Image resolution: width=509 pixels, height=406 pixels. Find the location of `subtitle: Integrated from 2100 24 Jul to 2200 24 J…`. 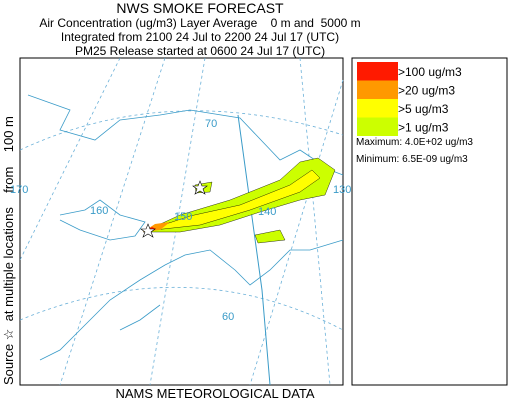

subtitle: Integrated from 2100 24 Jul to 2200 24 J… is located at coordinates (200, 37).